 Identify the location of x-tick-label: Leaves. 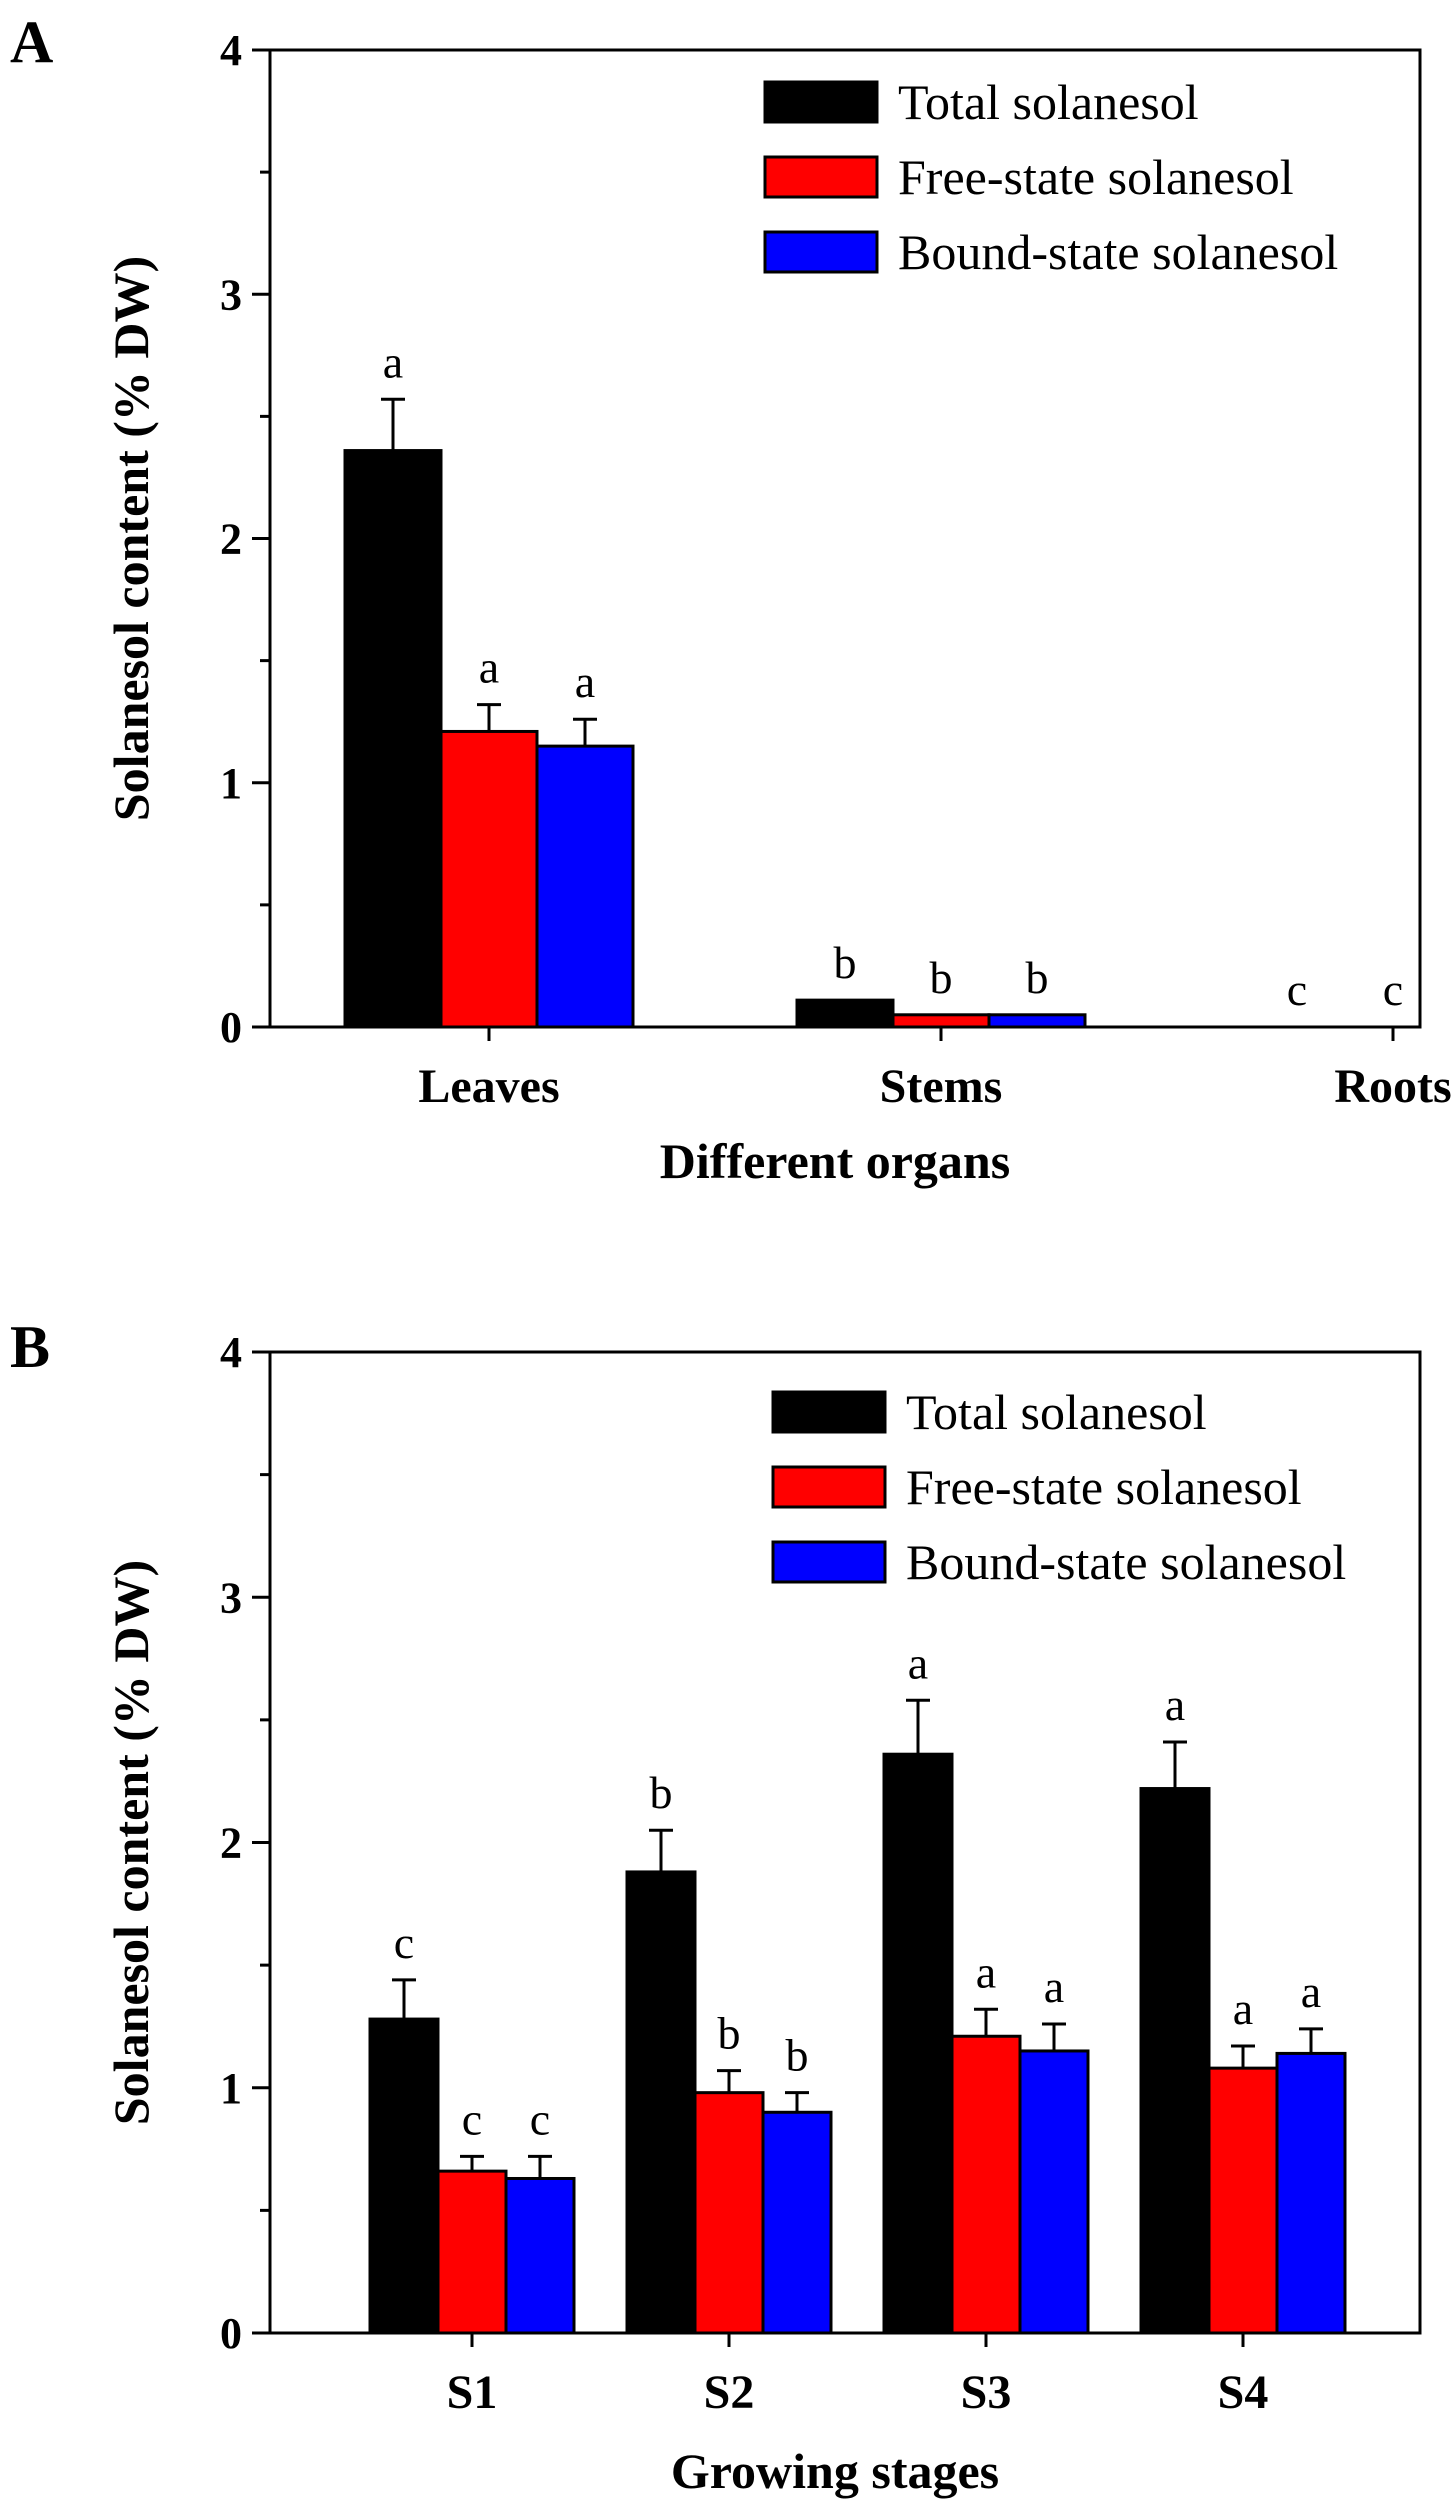
(488, 1086).